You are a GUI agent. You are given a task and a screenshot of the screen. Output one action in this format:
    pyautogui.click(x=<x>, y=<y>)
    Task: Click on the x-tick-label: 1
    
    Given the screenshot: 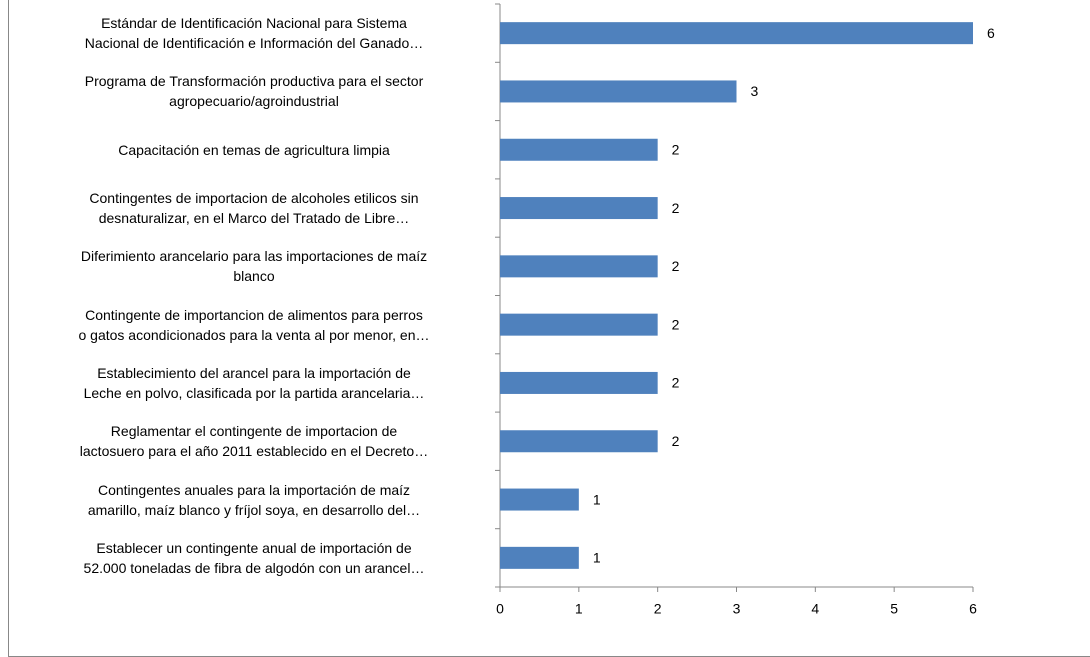 What is the action you would take?
    pyautogui.click(x=579, y=609)
    